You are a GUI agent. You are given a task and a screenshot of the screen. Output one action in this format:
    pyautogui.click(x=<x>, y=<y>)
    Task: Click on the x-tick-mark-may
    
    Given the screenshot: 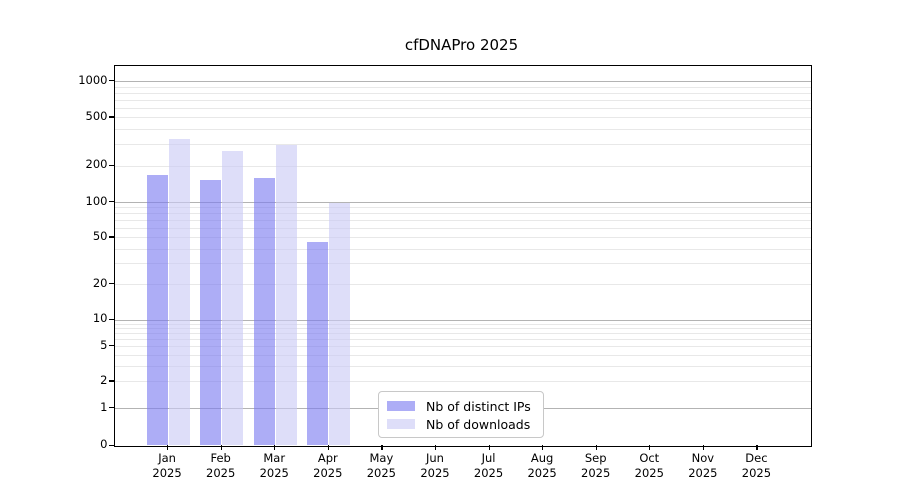 What is the action you would take?
    pyautogui.click(x=382, y=447)
    